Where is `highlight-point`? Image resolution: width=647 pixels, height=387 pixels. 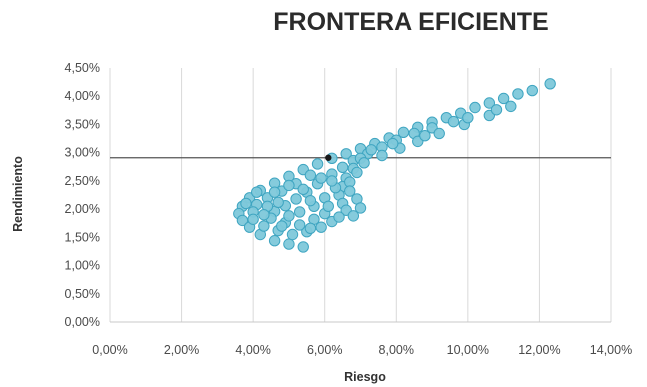
highlight-point is located at coordinates (328, 157).